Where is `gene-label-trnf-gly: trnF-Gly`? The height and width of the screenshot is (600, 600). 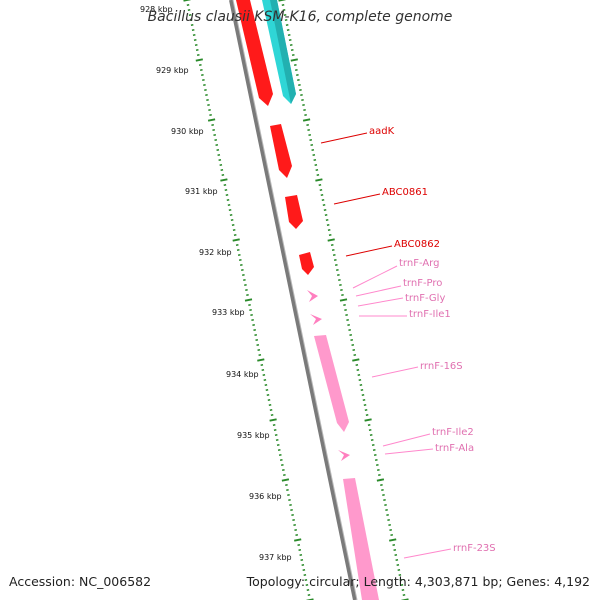
gene-label-trnf-gly: trnF-Gly is located at coordinates (425, 298).